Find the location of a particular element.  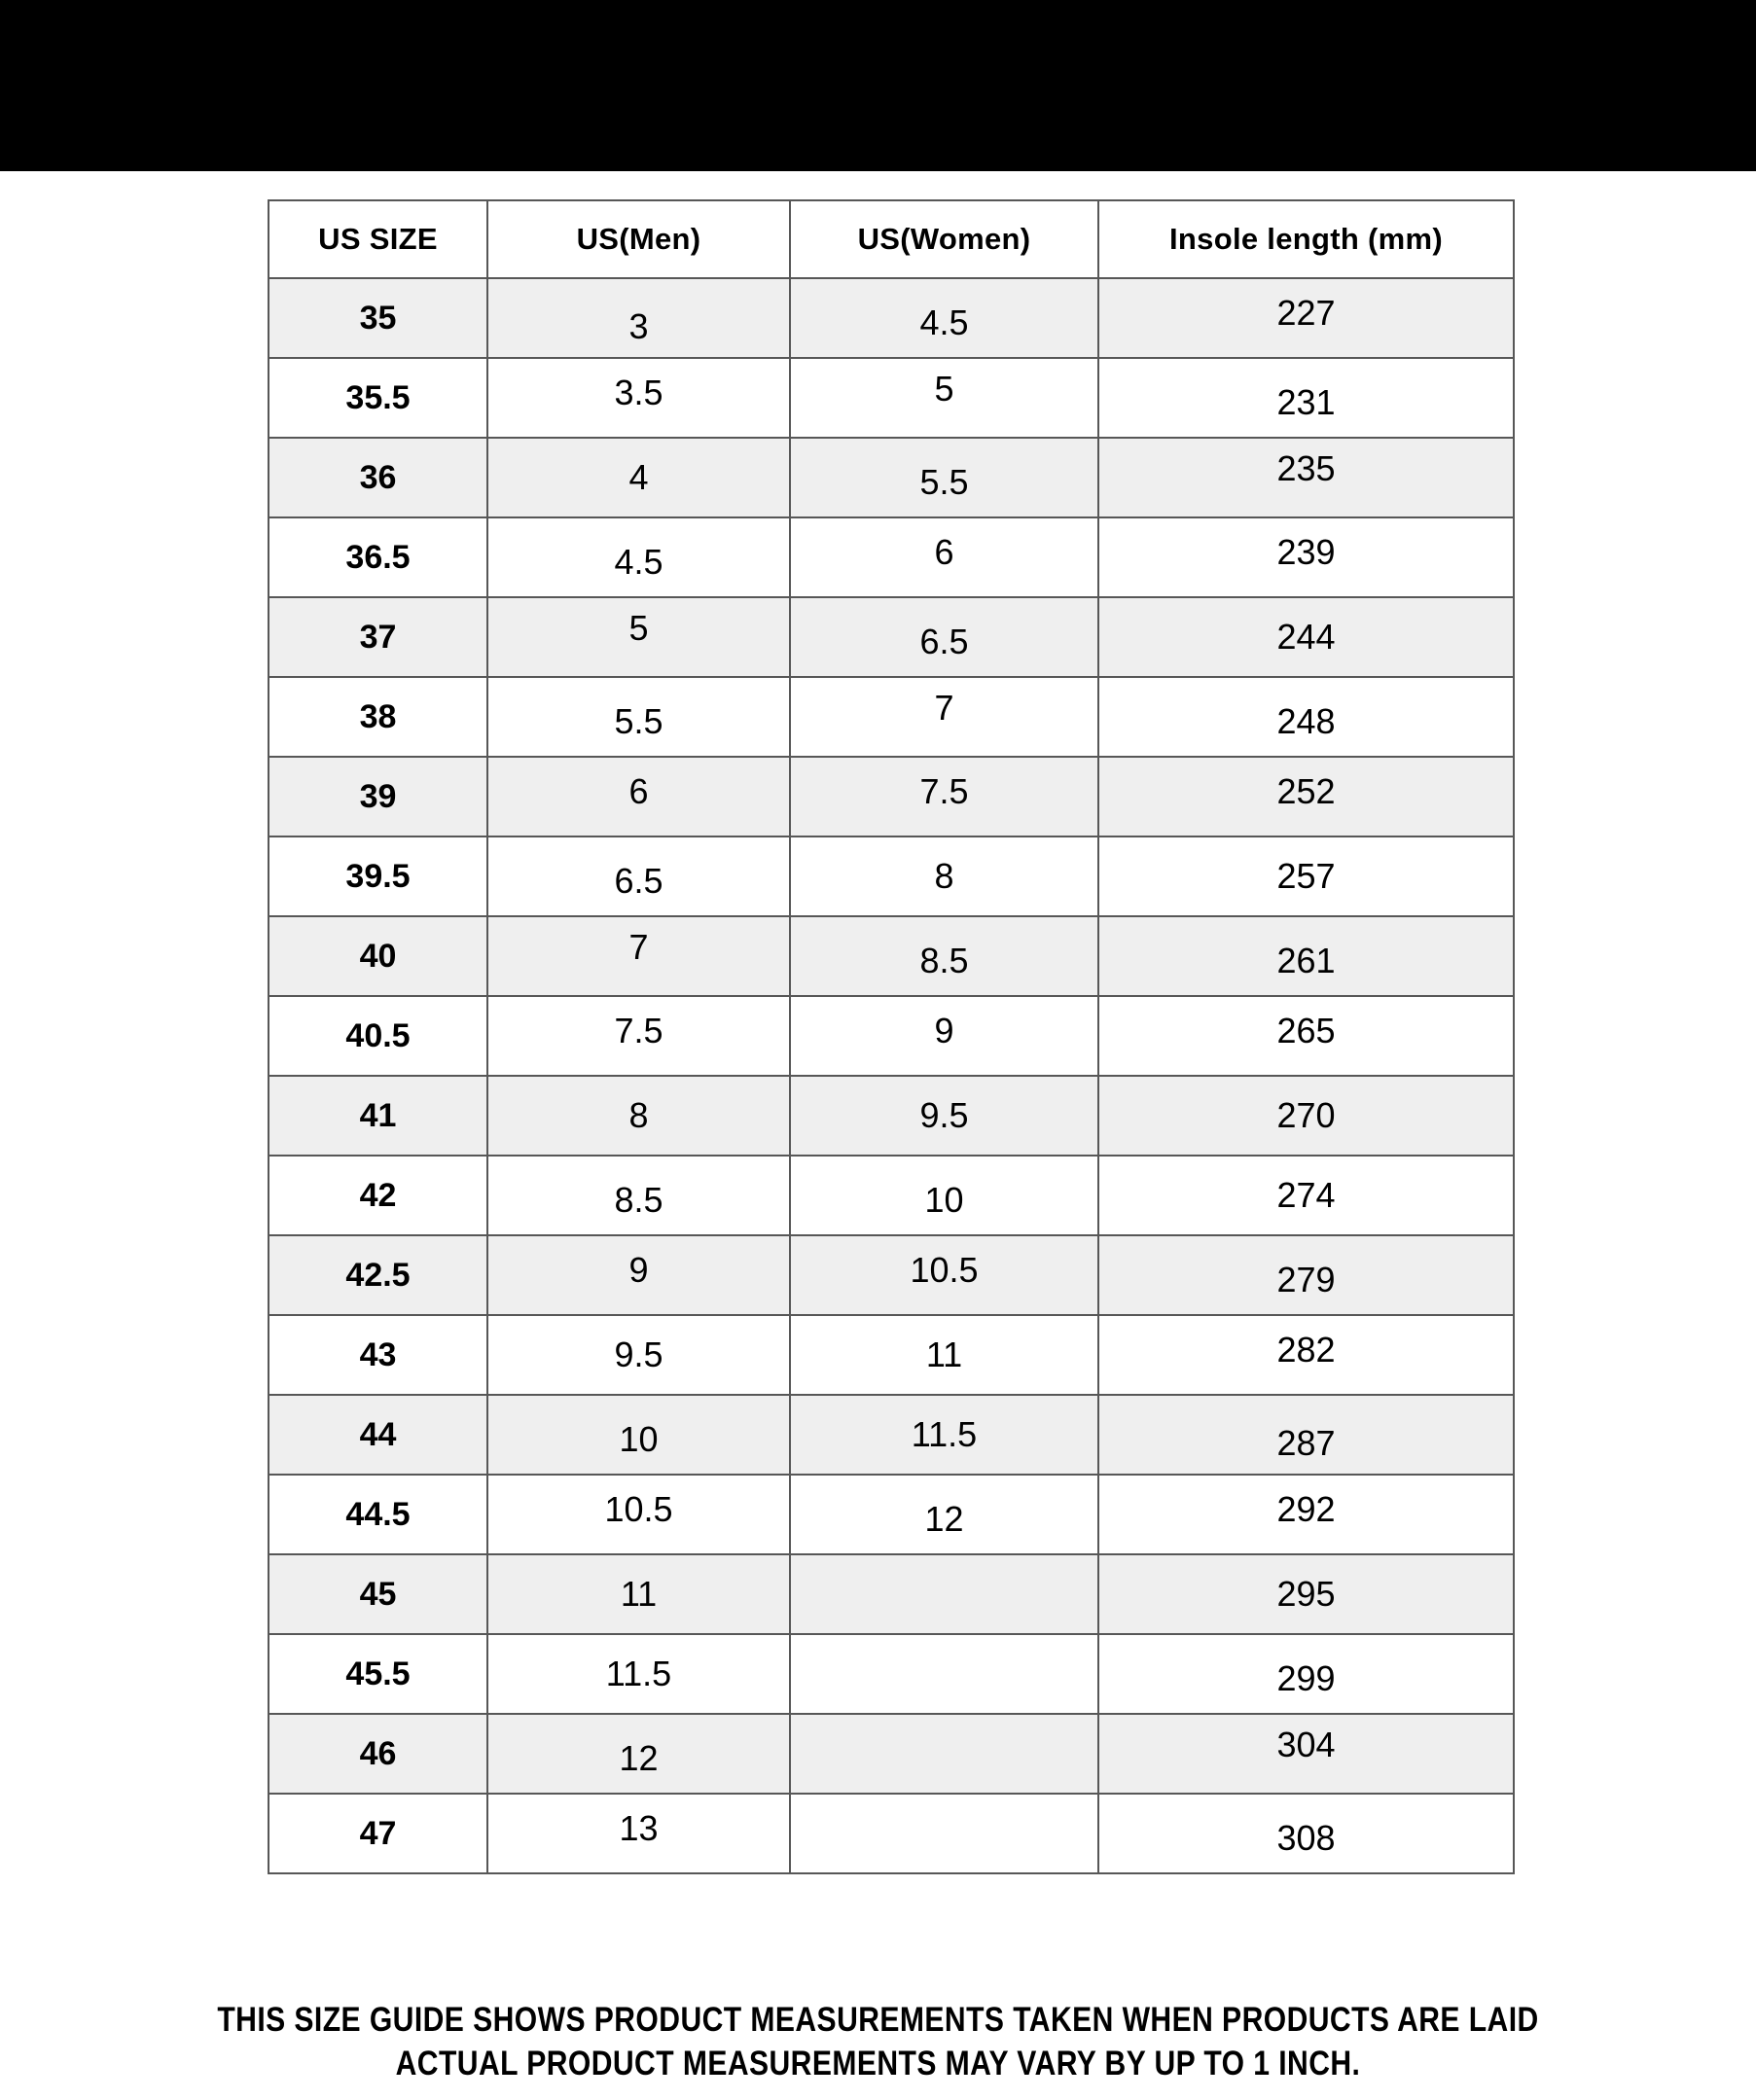

cell-insole-mm: 279 is located at coordinates (1306, 1275).